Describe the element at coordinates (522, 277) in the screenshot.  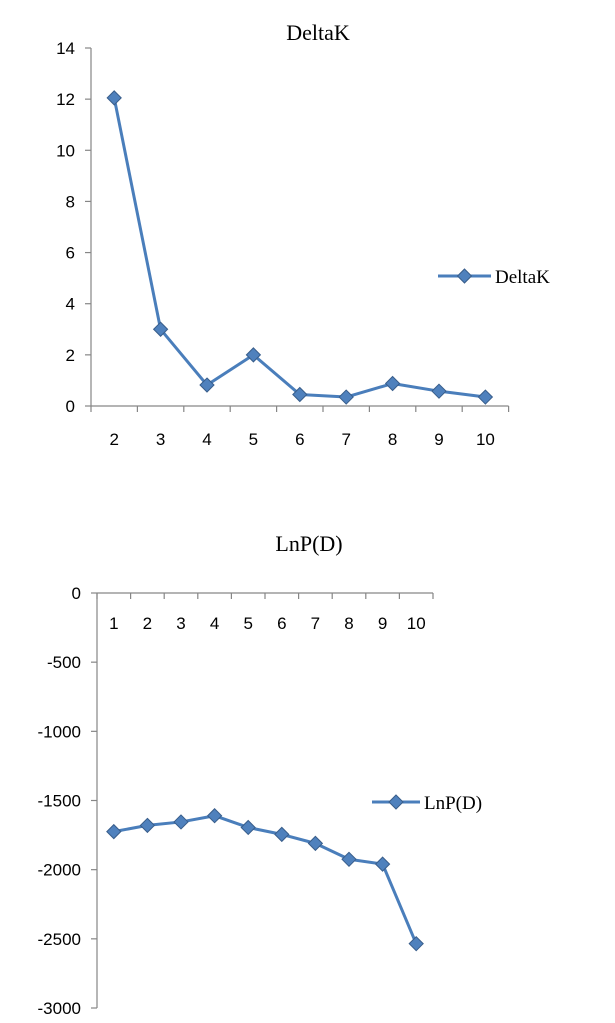
I see `legend-label: DeltaK` at that location.